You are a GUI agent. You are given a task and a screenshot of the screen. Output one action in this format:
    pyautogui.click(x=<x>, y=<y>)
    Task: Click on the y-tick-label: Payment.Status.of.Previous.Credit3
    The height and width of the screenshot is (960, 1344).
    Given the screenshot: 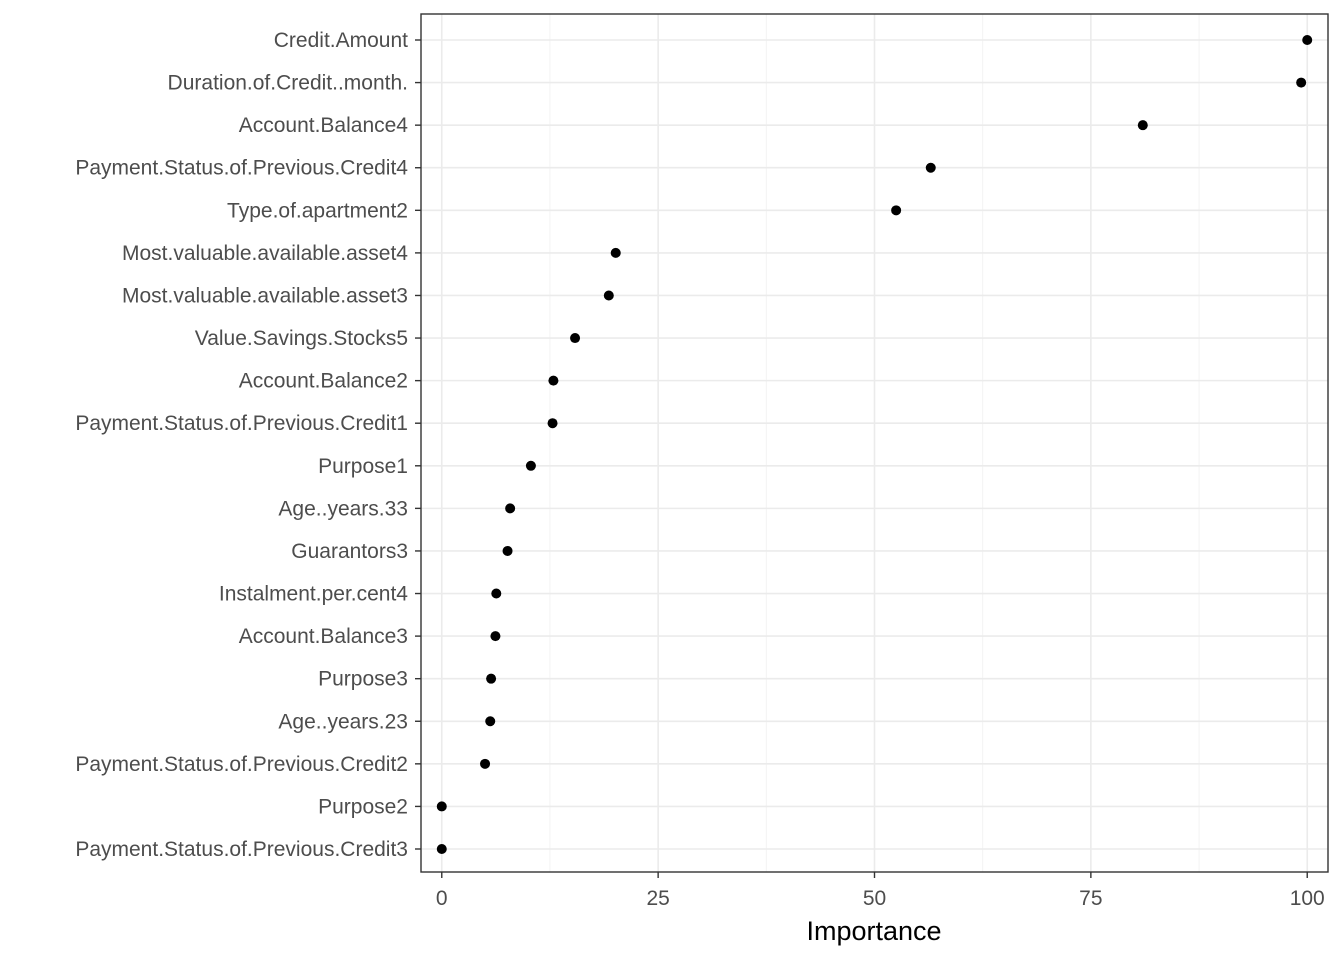 What is the action you would take?
    pyautogui.click(x=241, y=849)
    